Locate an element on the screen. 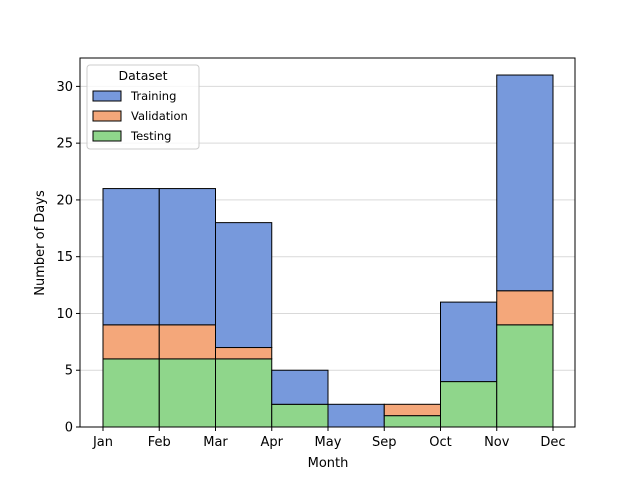 The height and width of the screenshot is (480, 640). x-tick-label: May is located at coordinates (328, 442).